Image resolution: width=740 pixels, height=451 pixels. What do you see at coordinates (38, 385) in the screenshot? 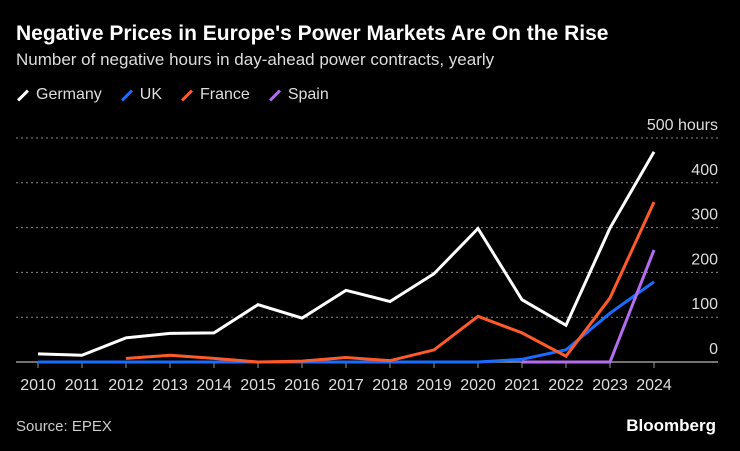
I see `x-tick-label: 2010` at bounding box center [38, 385].